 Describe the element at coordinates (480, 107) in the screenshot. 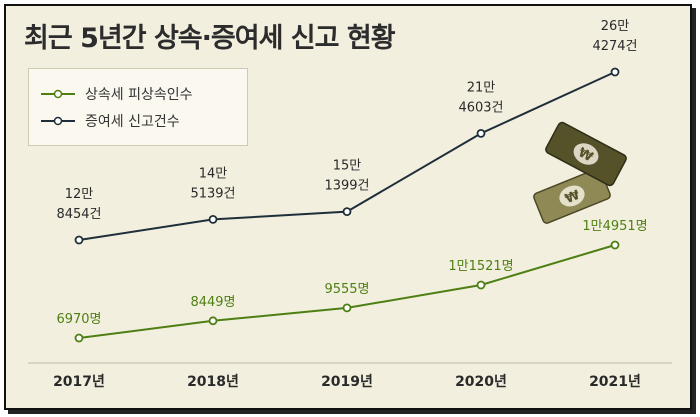

I see `data-label: 4603건` at that location.